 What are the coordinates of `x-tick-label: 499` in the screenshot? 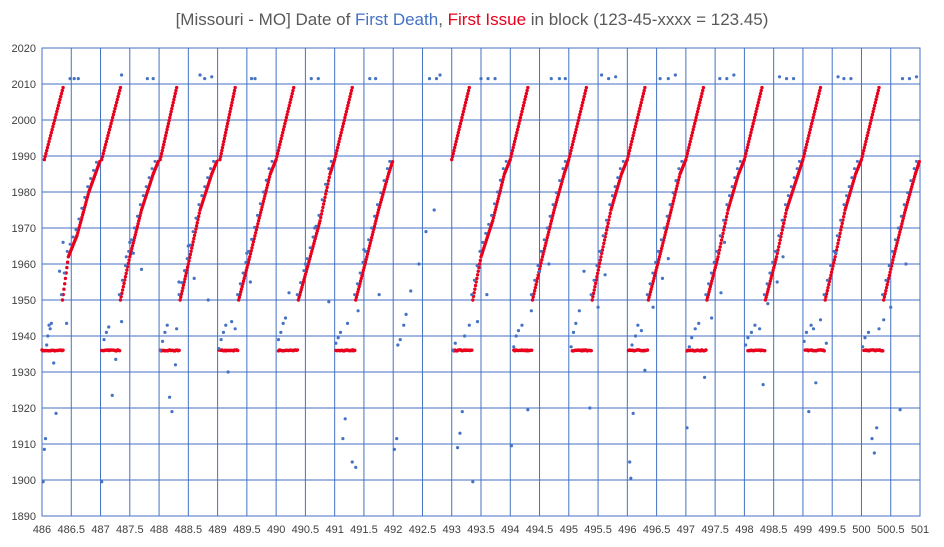 It's located at (803, 530).